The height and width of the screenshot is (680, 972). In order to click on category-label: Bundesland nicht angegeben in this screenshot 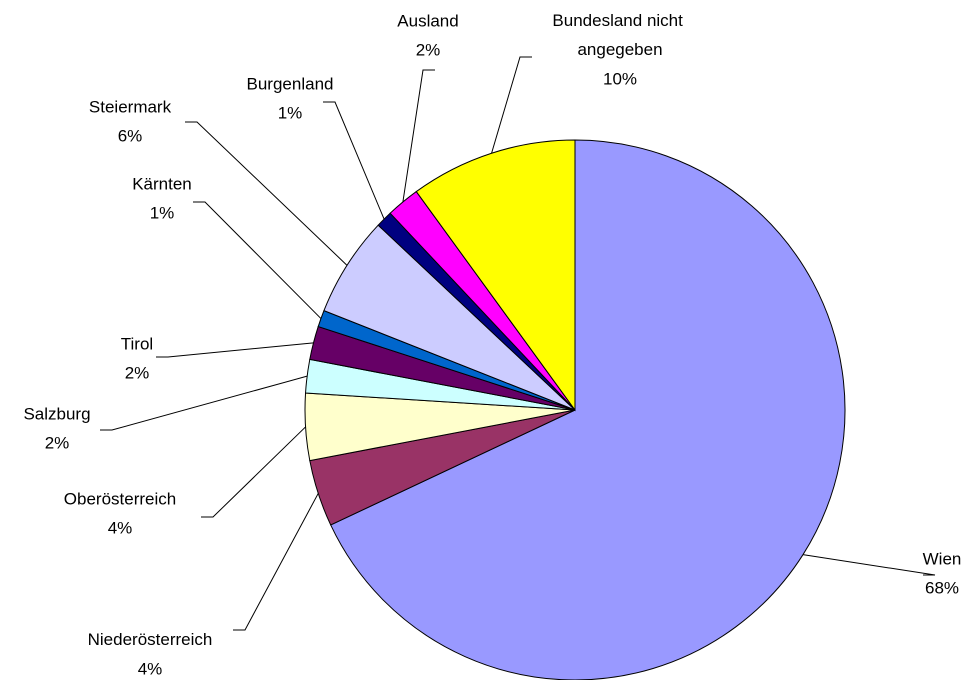, I will do `click(619, 35)`.